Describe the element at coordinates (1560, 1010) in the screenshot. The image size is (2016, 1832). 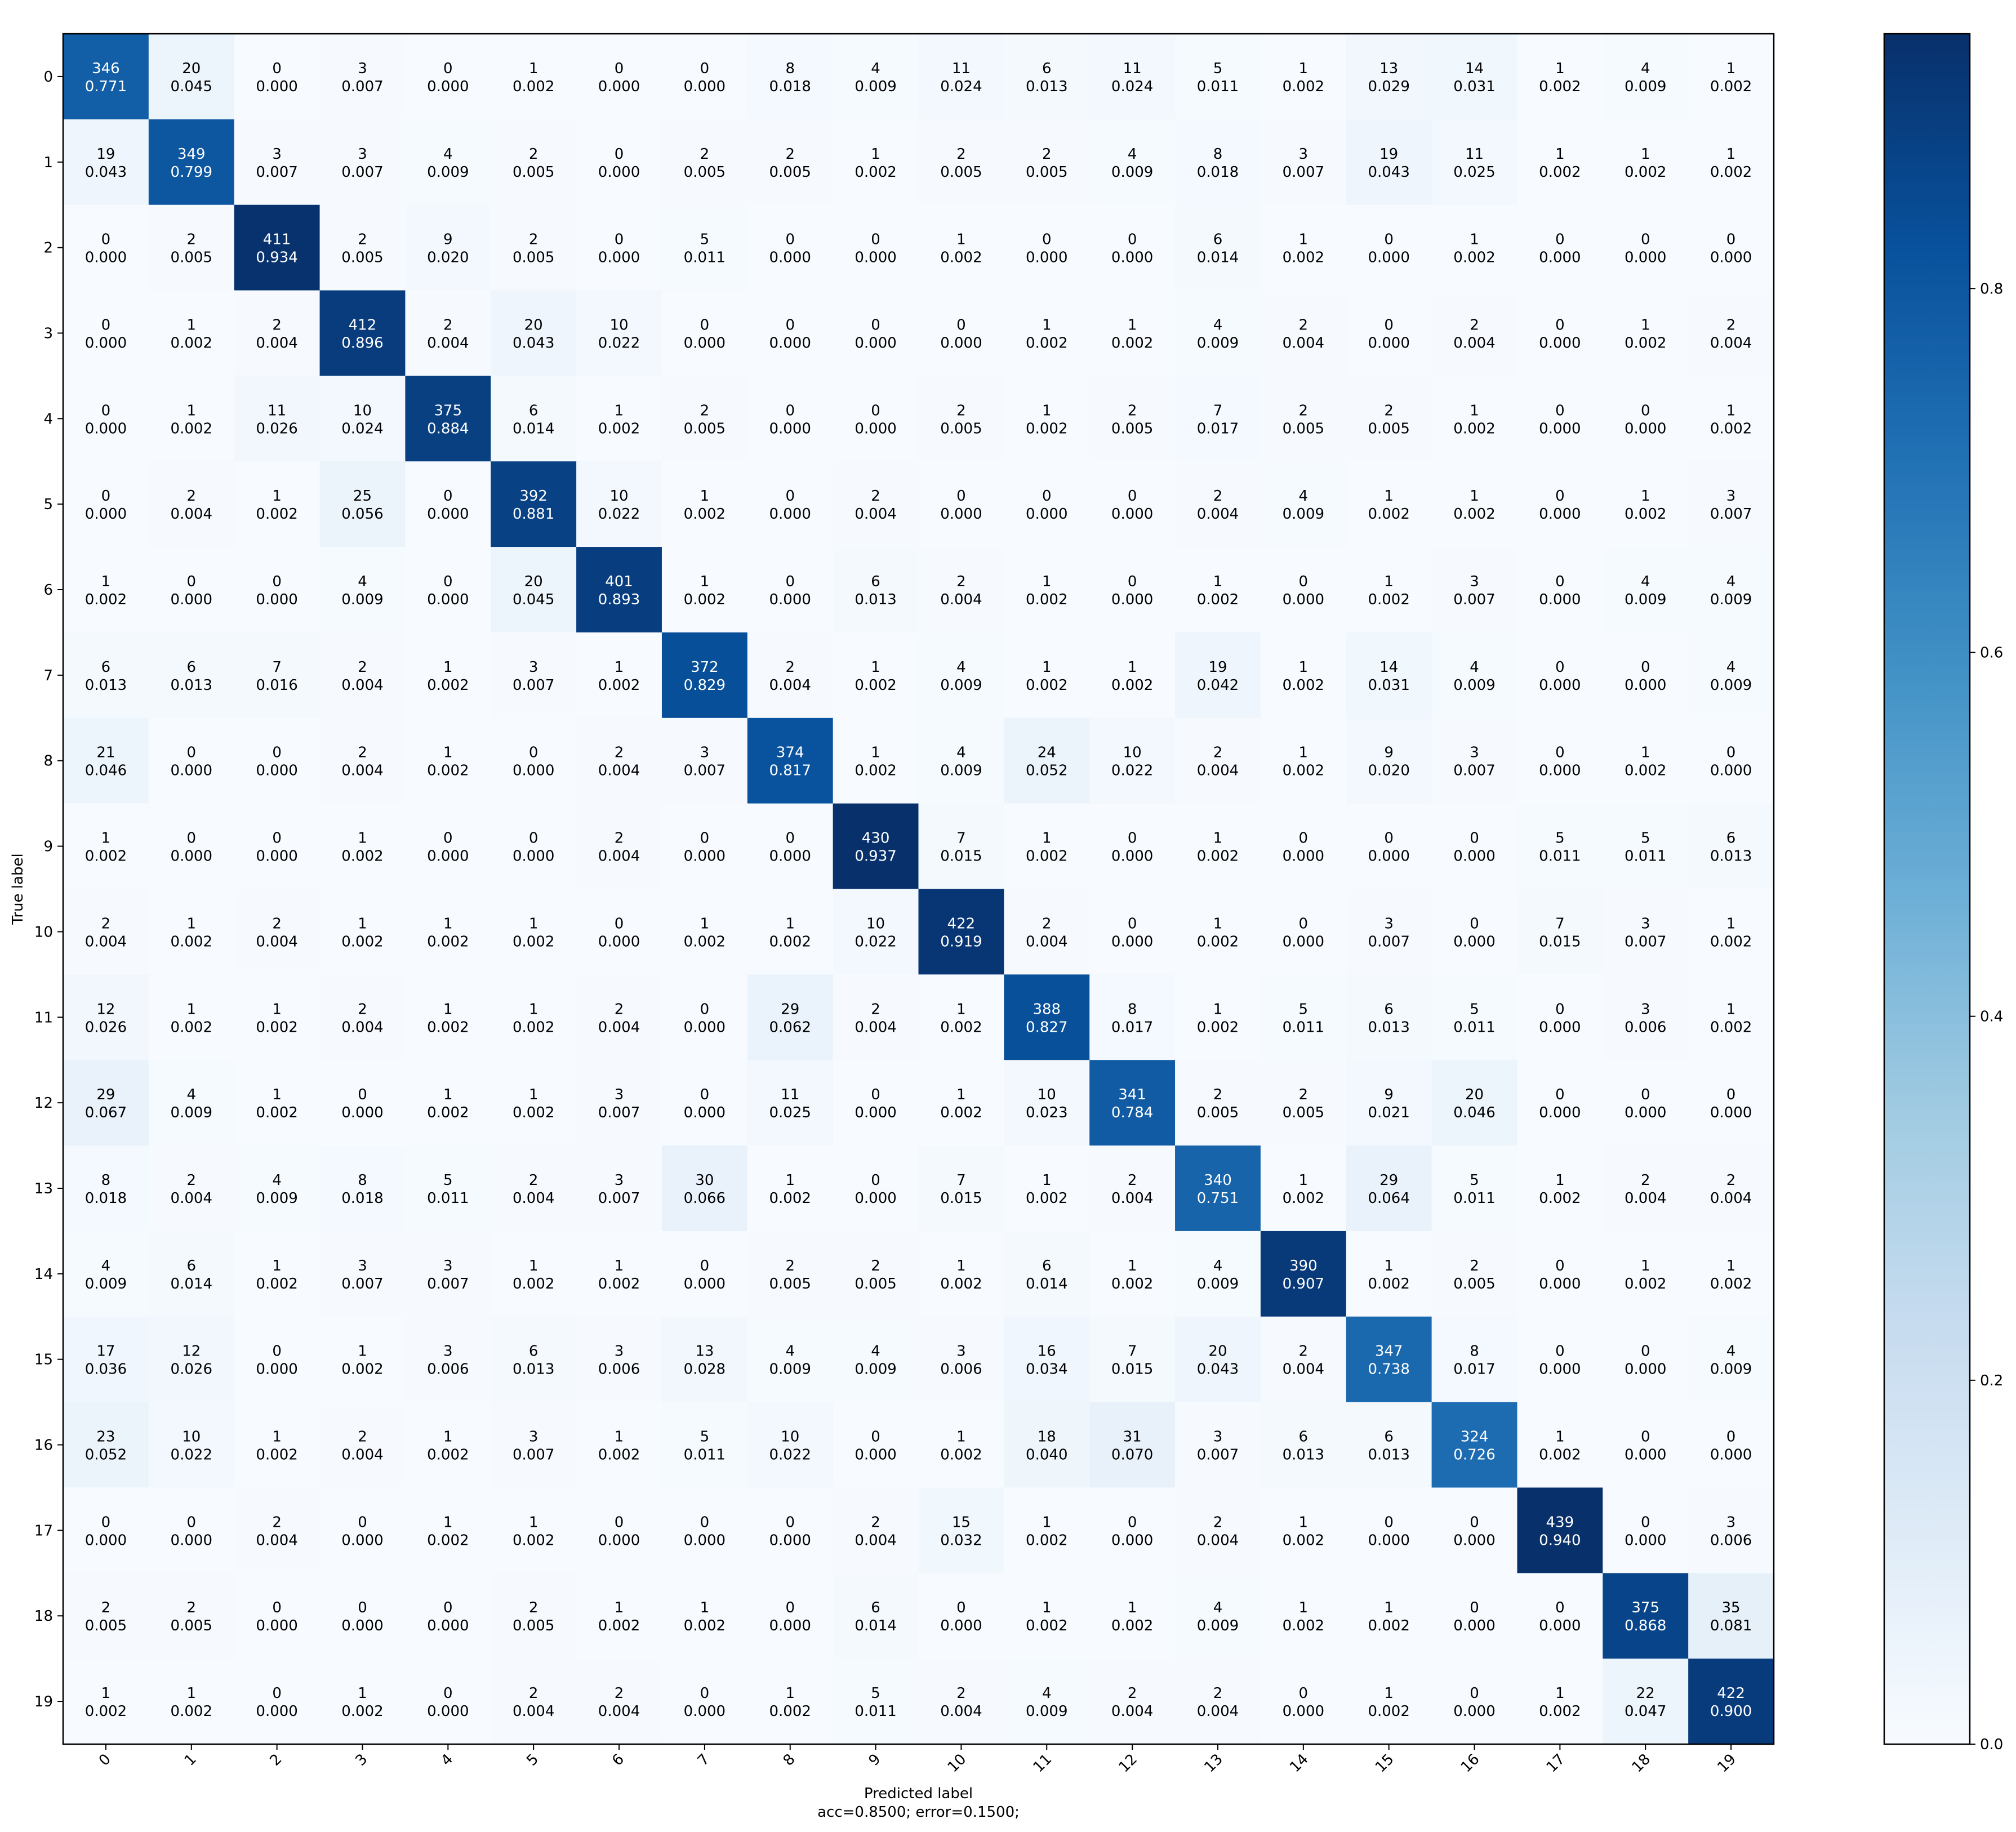
I see `cell-count-11-17: 0` at that location.